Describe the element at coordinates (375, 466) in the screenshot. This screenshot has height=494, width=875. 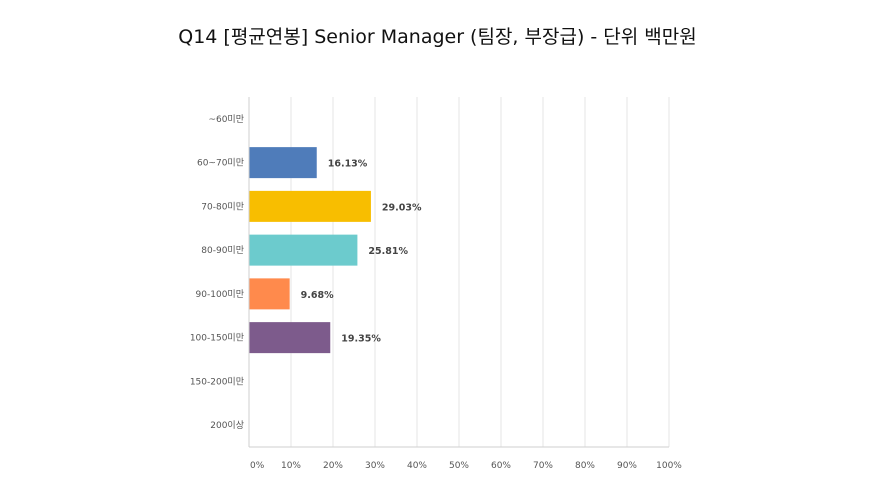
I see `x-tick-label: 30%` at that location.